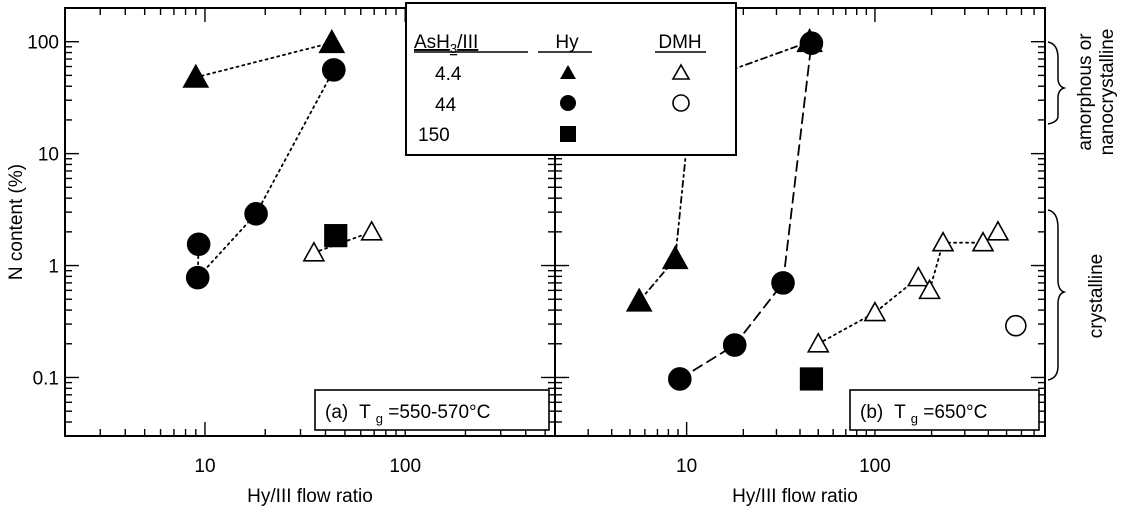  I want to click on panel-a-y-tick-labels: 0.1 1 10 100, so click(43, 211).